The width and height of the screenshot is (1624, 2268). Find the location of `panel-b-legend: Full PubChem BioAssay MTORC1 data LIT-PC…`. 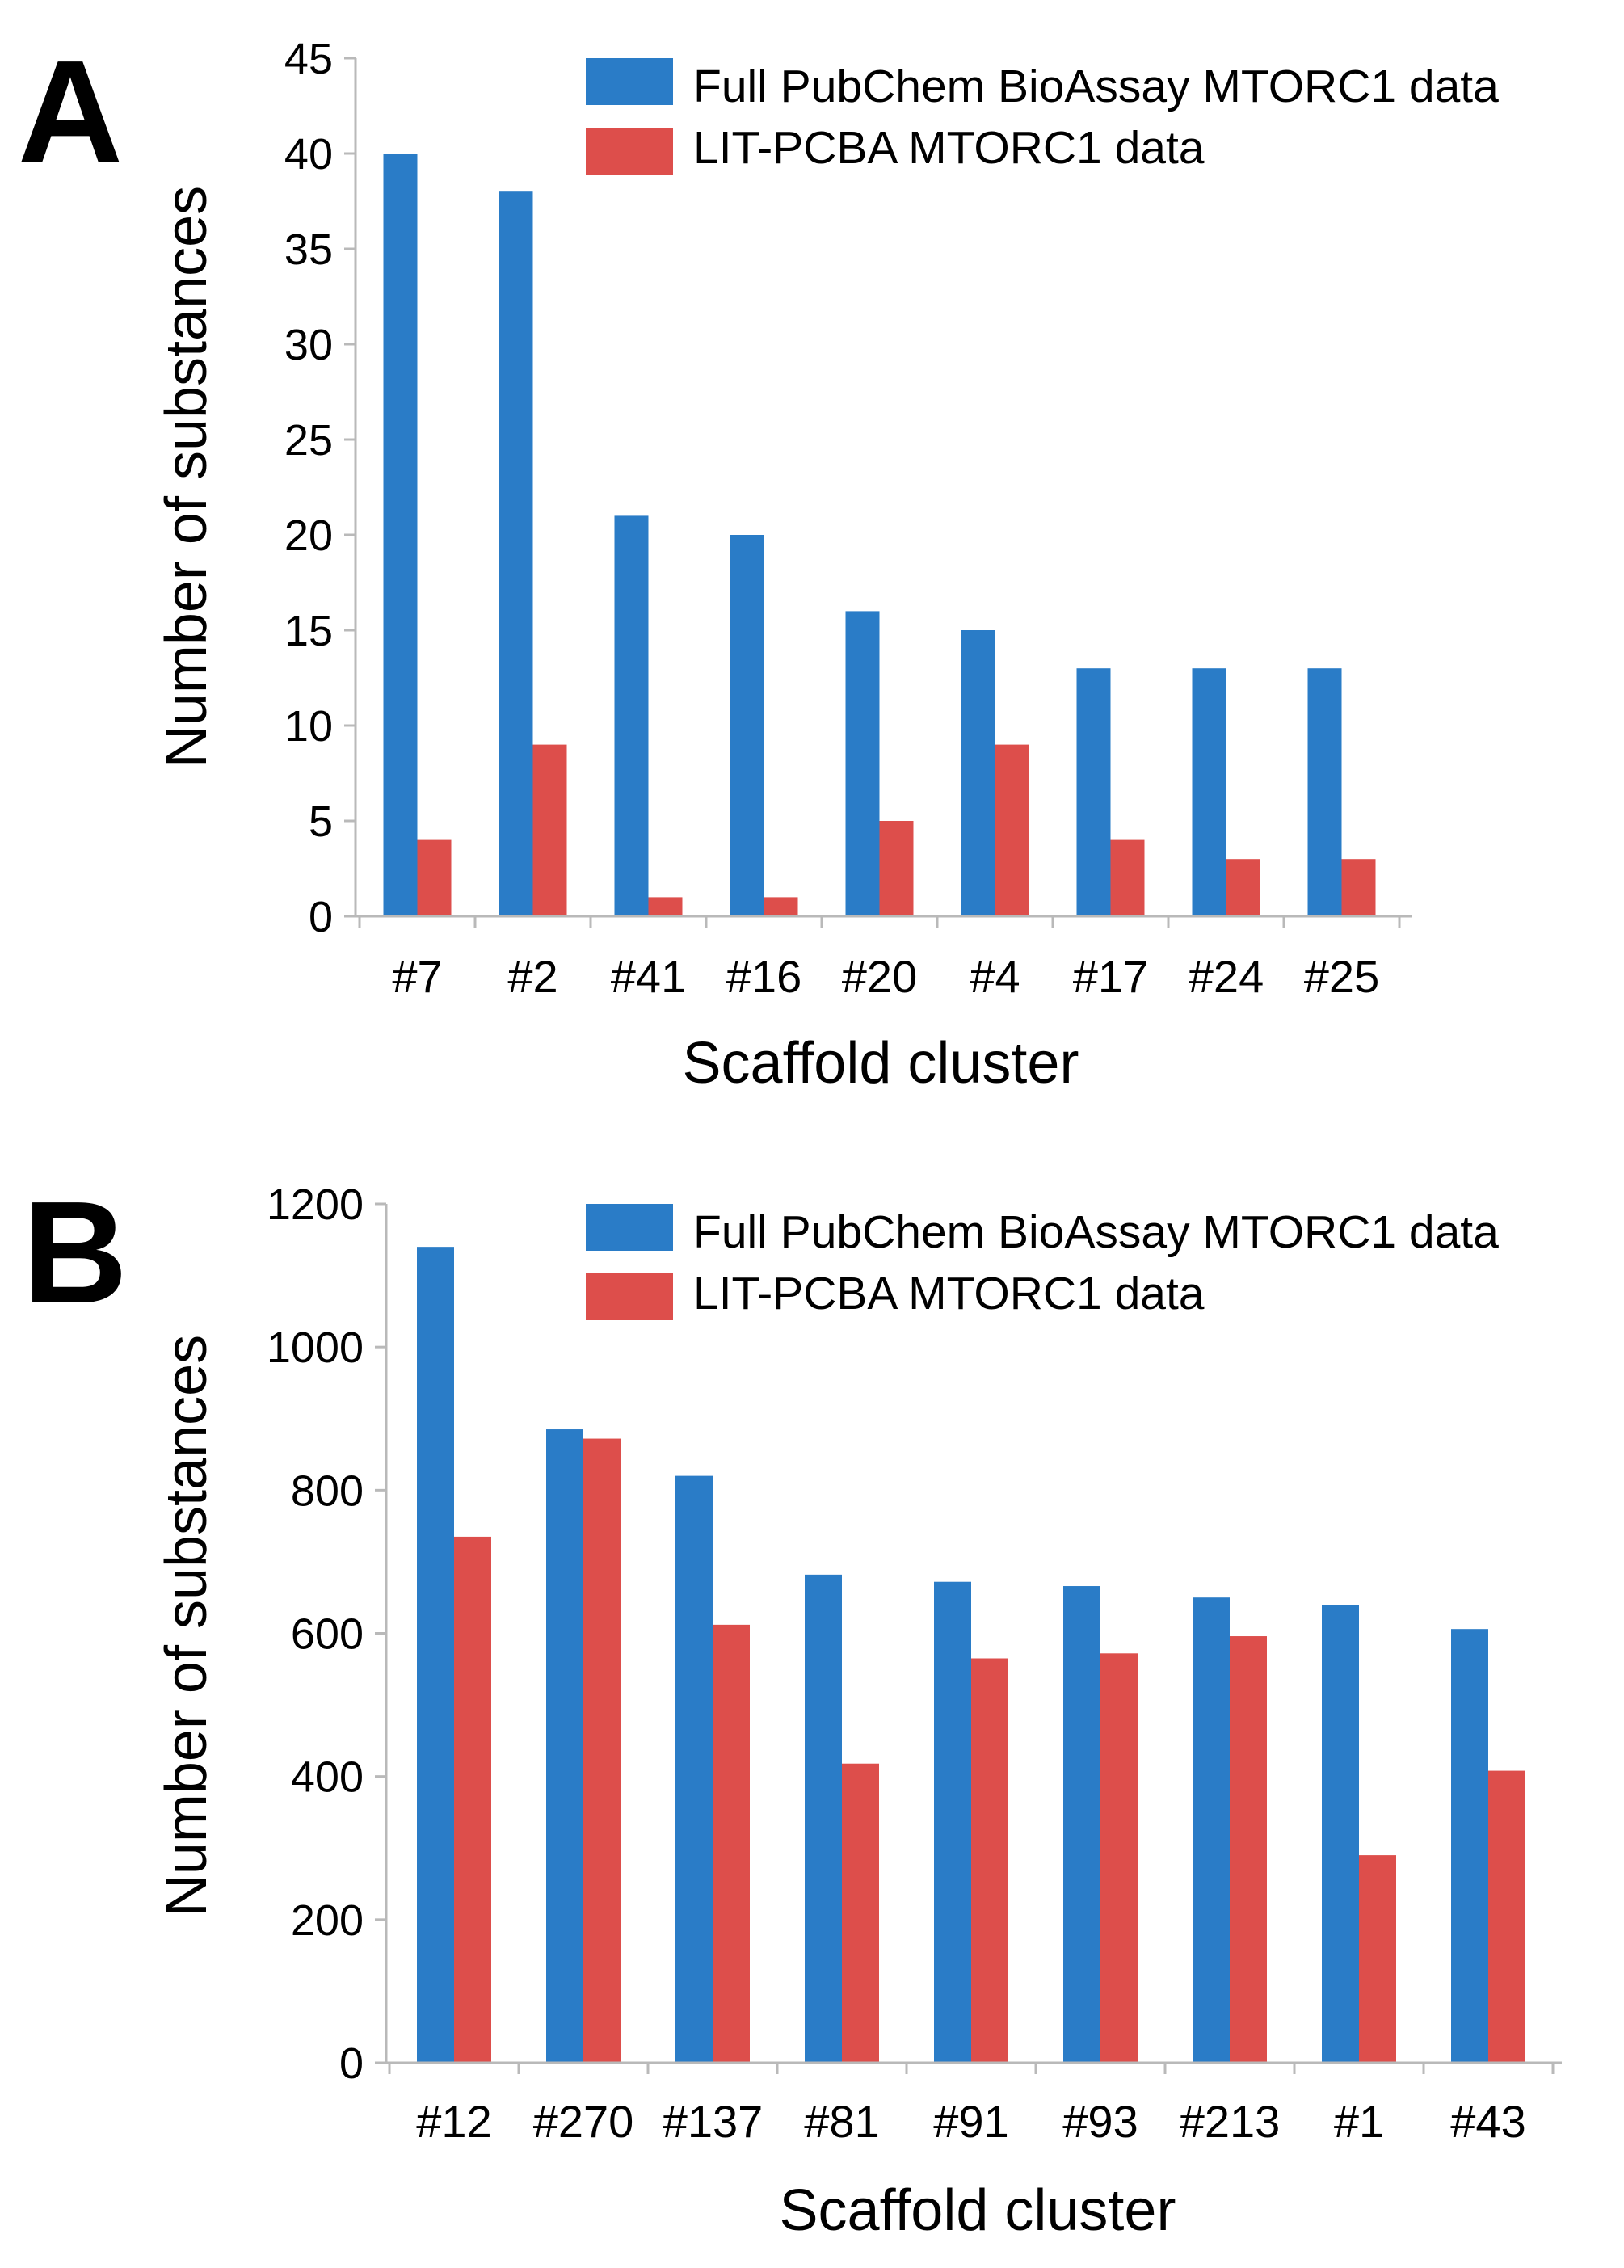

panel-b-legend: Full PubChem BioAssay MTORC1 data LIT-PC… is located at coordinates (1042, 1262).